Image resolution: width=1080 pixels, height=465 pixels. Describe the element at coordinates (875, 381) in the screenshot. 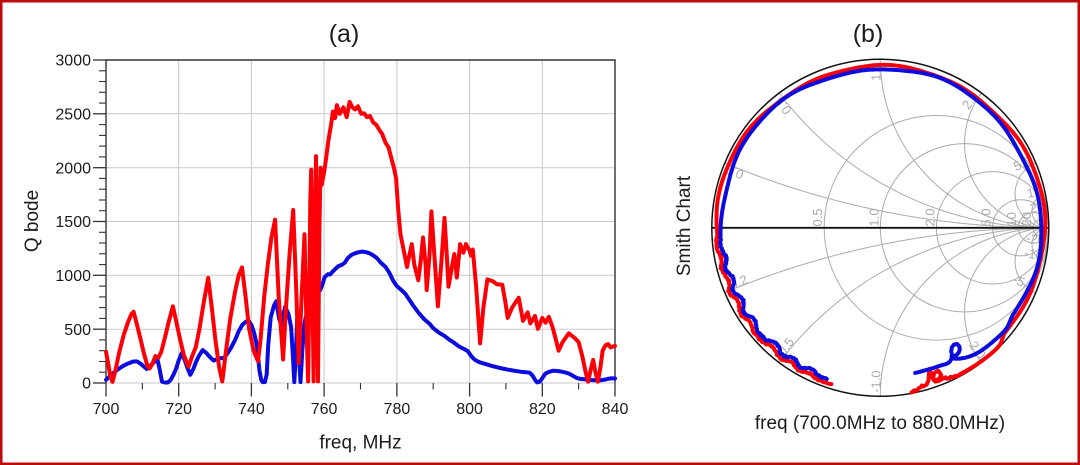

I see `svg-text: -1.0` at that location.